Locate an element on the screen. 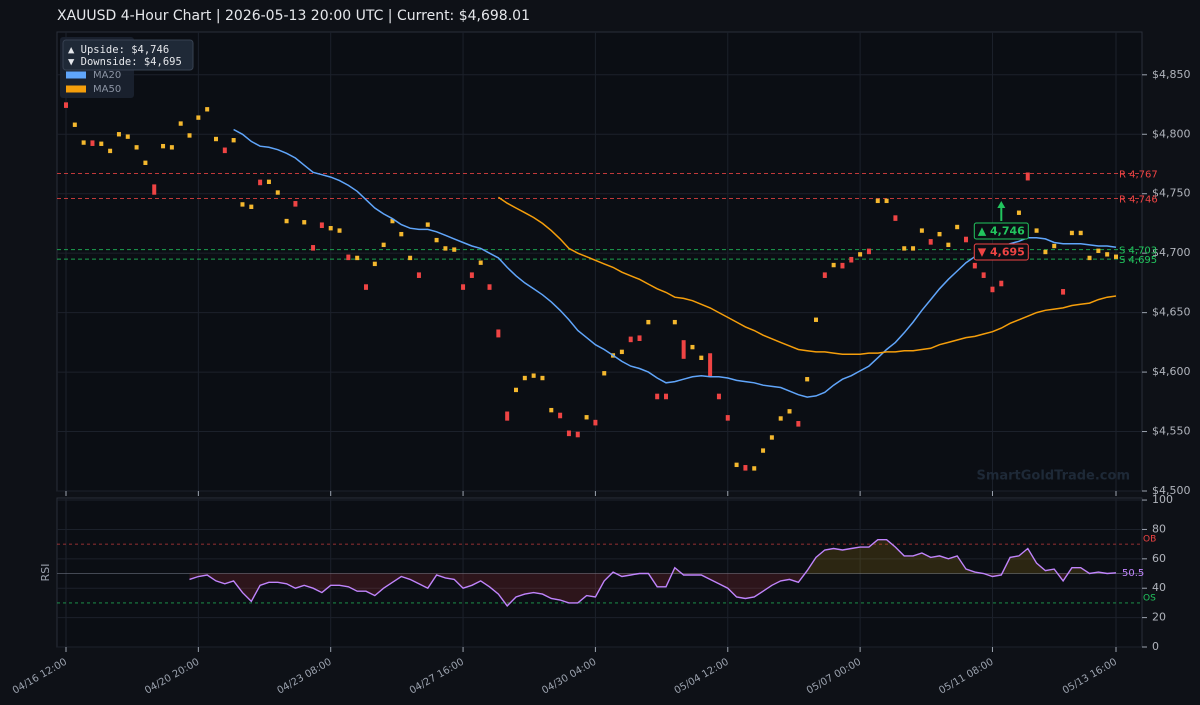 This screenshot has height=705, width=1200. ma-line is located at coordinates (807, 276).